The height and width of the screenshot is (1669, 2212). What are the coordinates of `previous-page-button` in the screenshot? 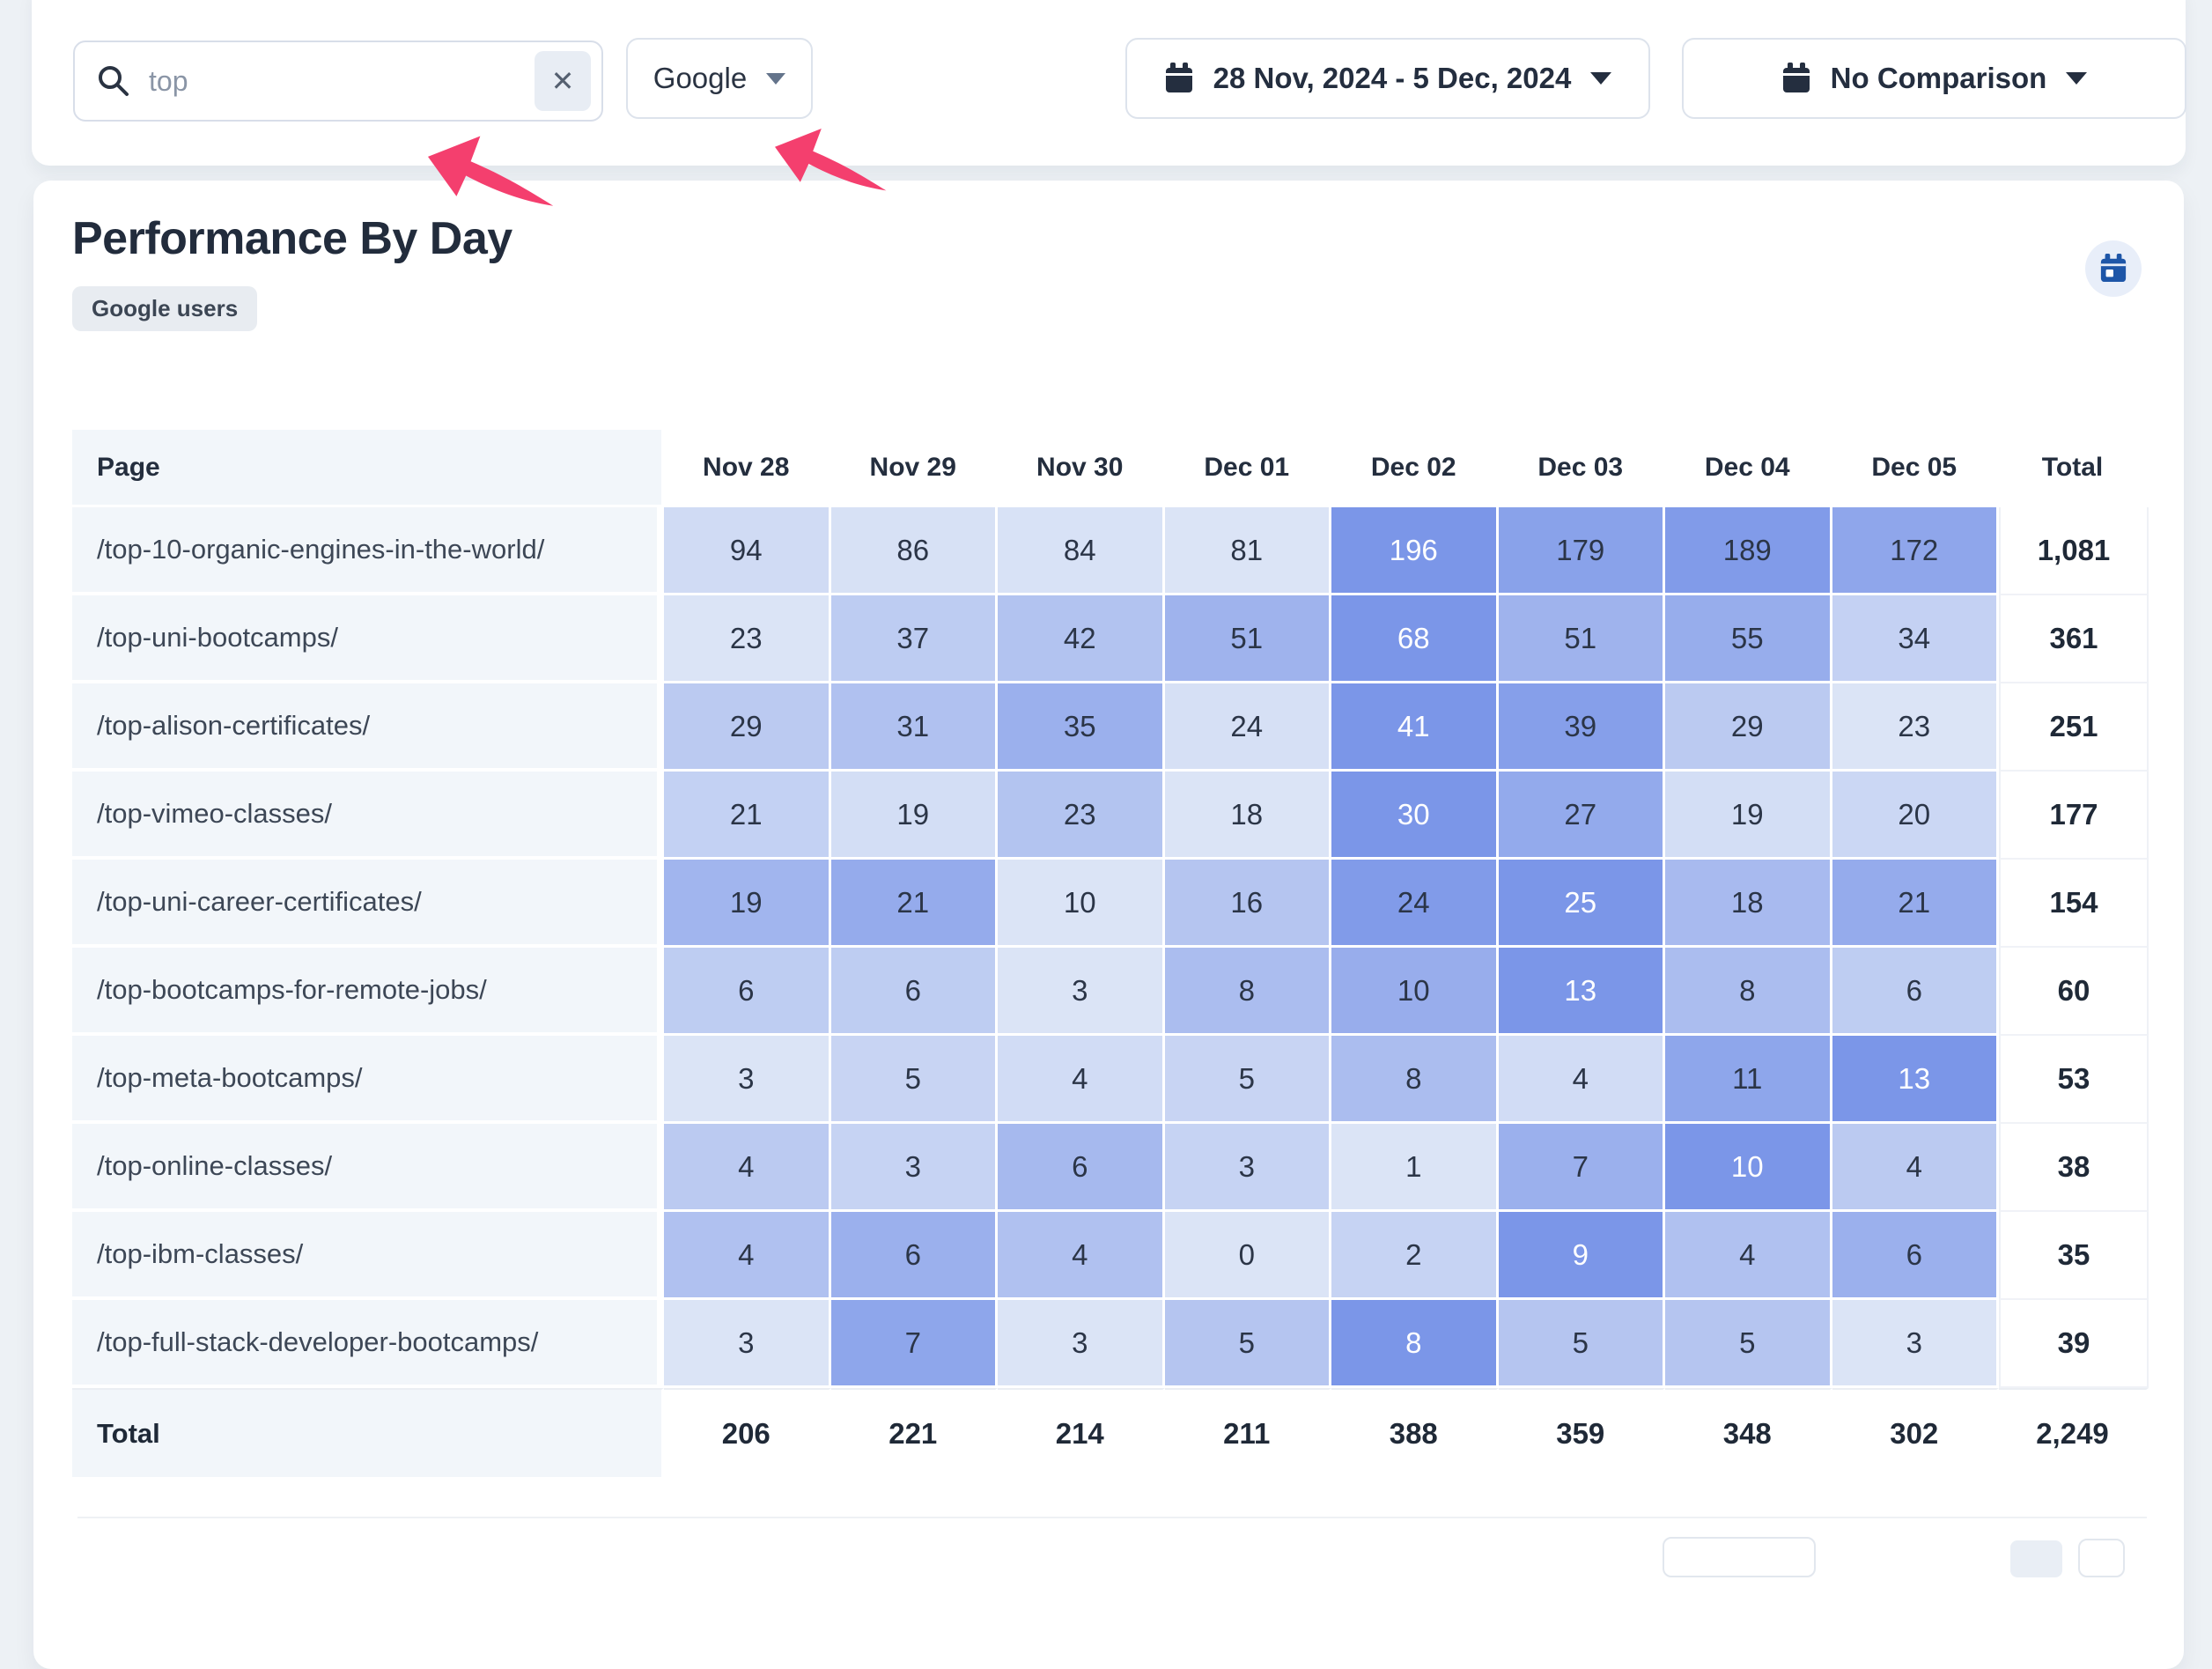 It's located at (2036, 1558).